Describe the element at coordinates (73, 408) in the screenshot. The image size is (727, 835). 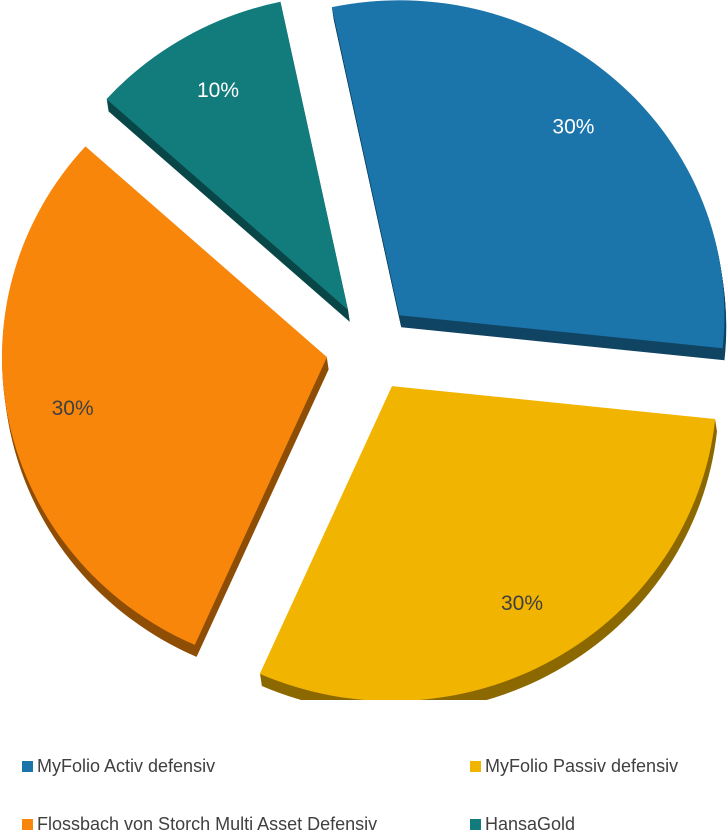
I see `slice-label-2: 30%` at that location.